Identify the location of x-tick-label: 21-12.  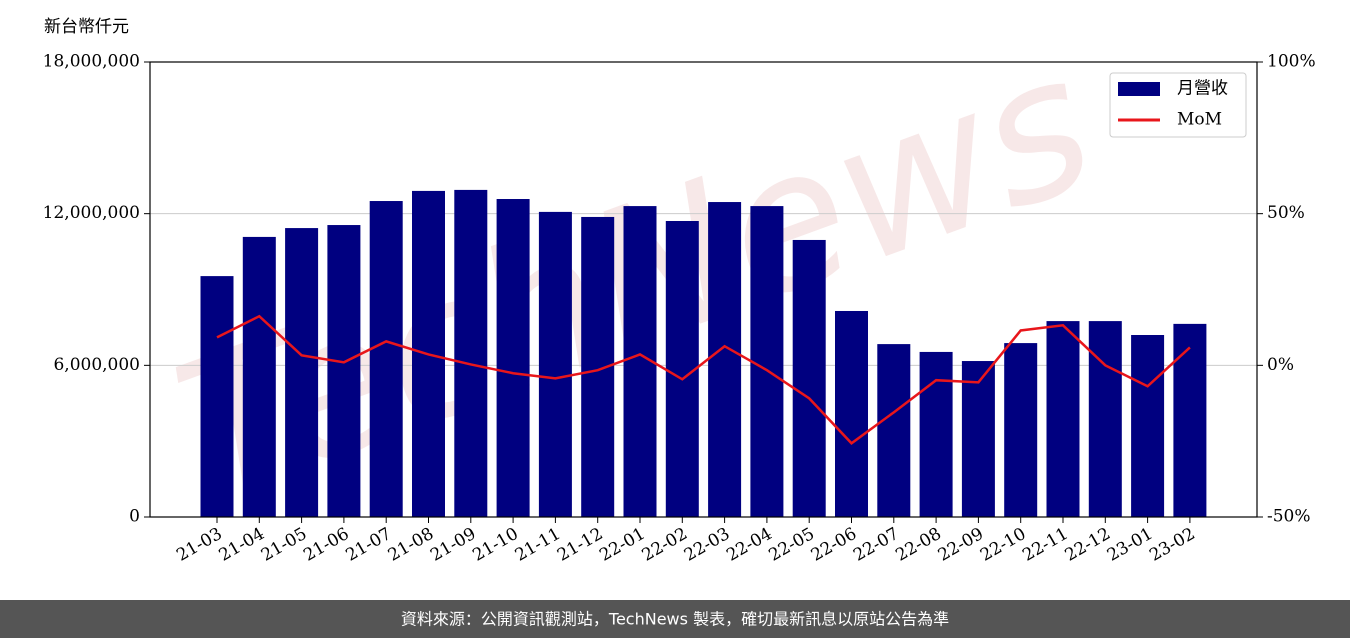
(580, 545).